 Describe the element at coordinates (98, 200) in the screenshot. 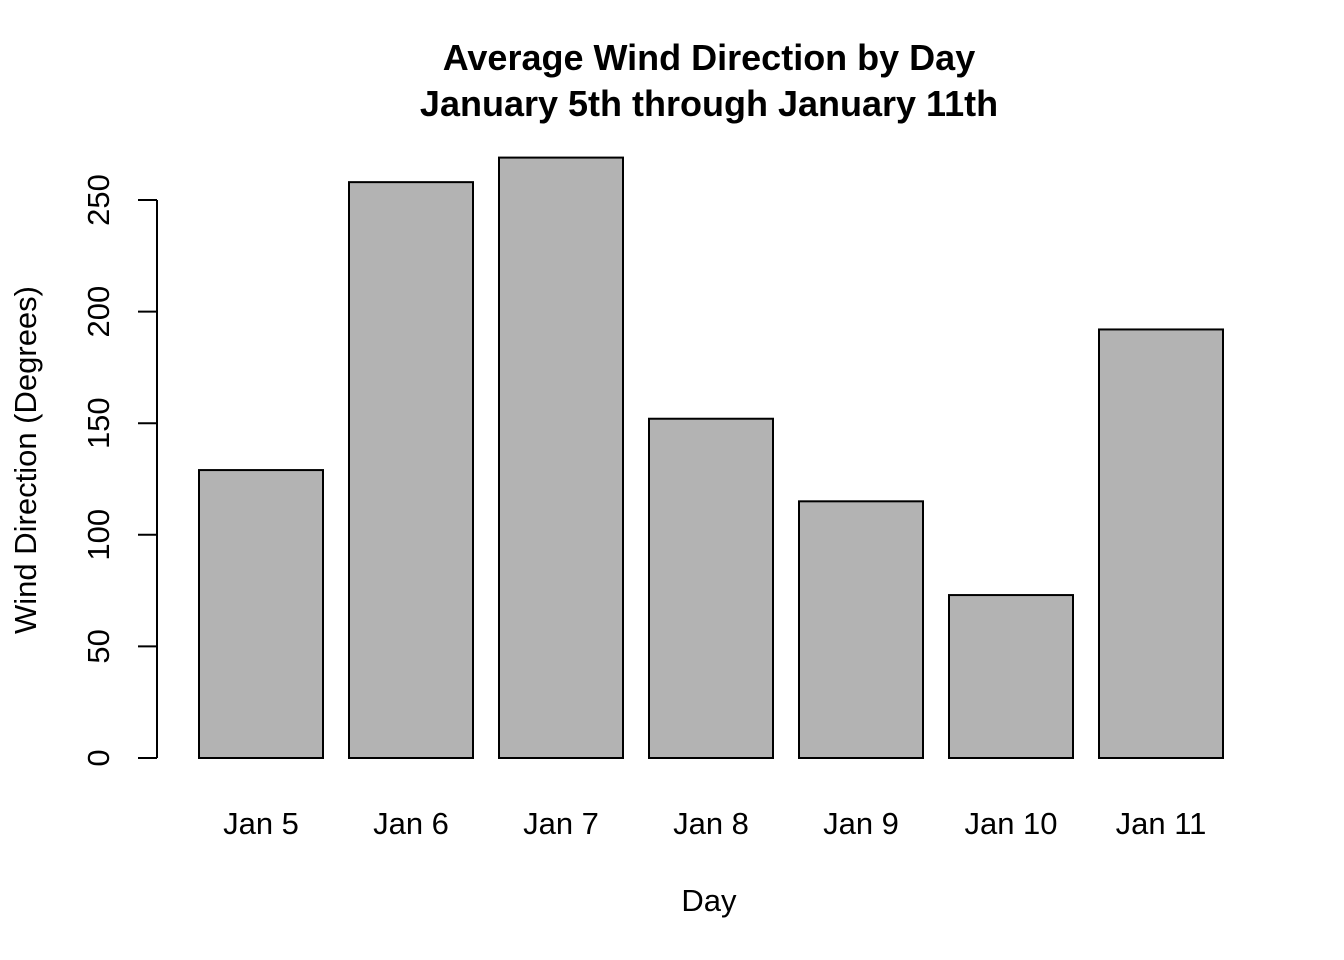

I see `y-tick-label: 250` at that location.